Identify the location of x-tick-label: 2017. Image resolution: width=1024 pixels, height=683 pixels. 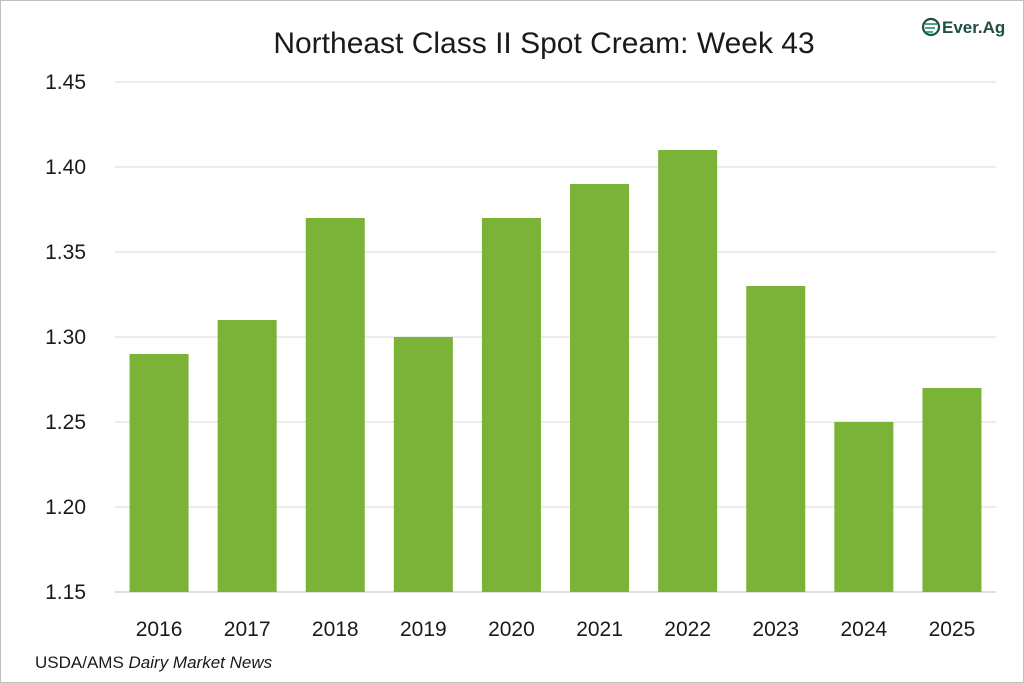
(247, 629).